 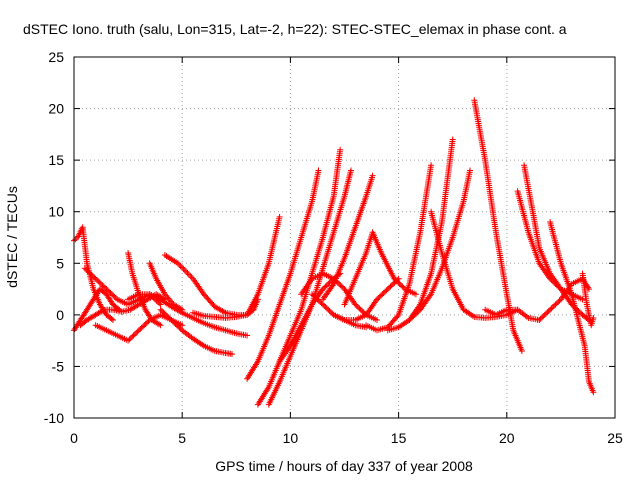 I want to click on y-tick-label: 0, so click(x=60, y=315).